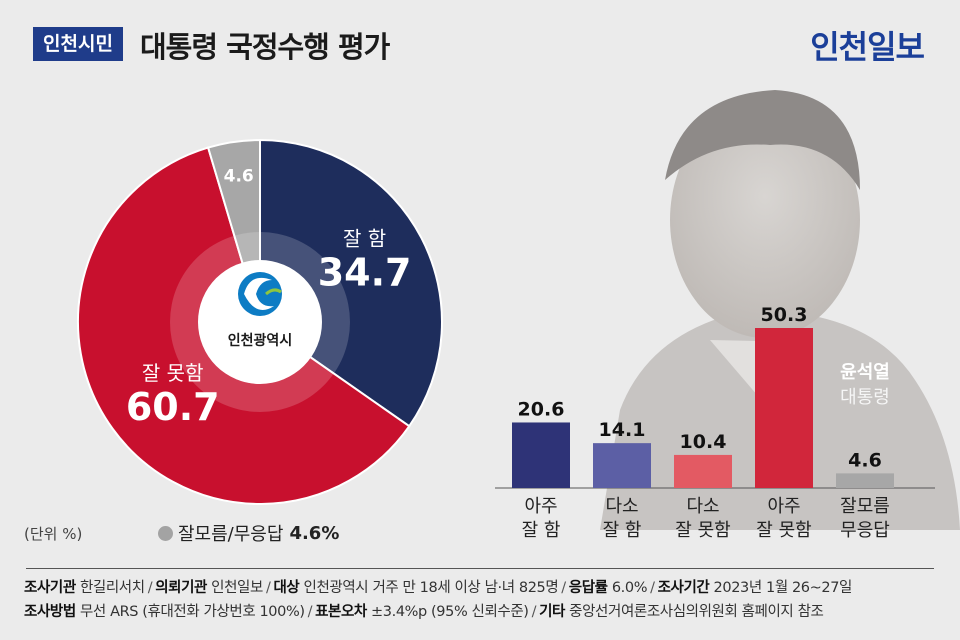 This screenshot has width=960, height=640. I want to click on bar-value-label: 50.3, so click(784, 315).